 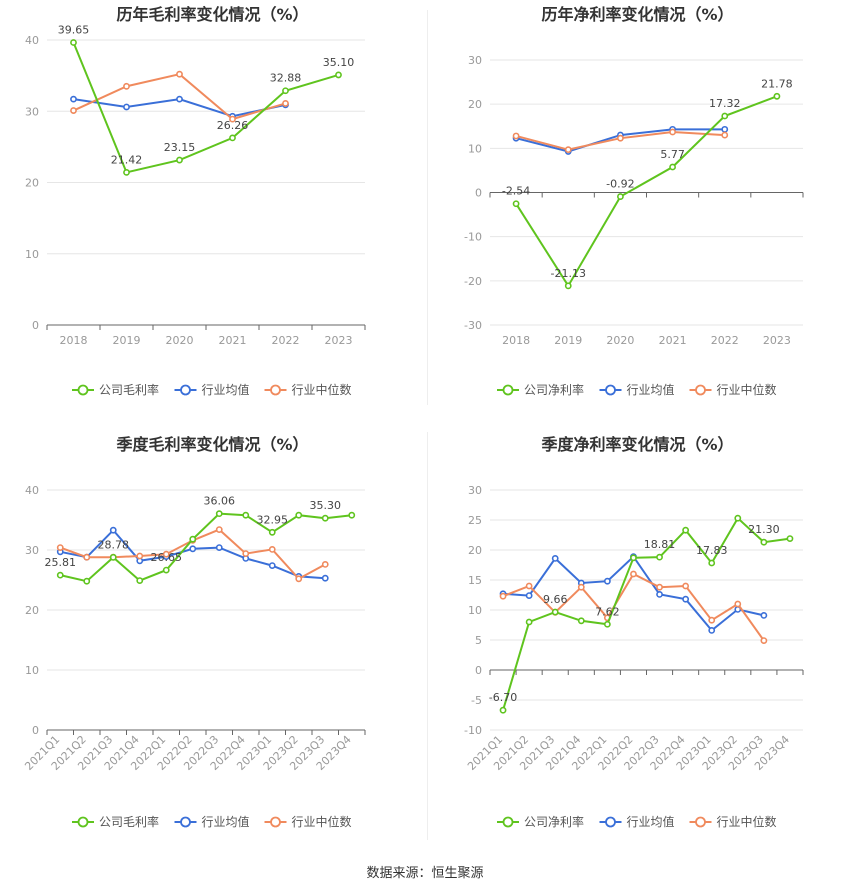 What do you see at coordinates (180, 147) in the screenshot?
I see `data-label: 23.15` at bounding box center [180, 147].